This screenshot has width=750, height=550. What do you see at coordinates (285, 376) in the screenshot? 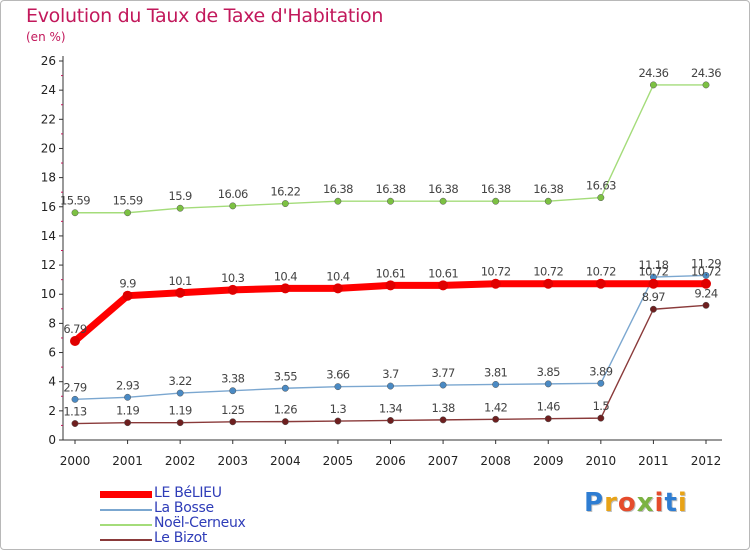
I see `data-label: 3.55` at bounding box center [285, 376].